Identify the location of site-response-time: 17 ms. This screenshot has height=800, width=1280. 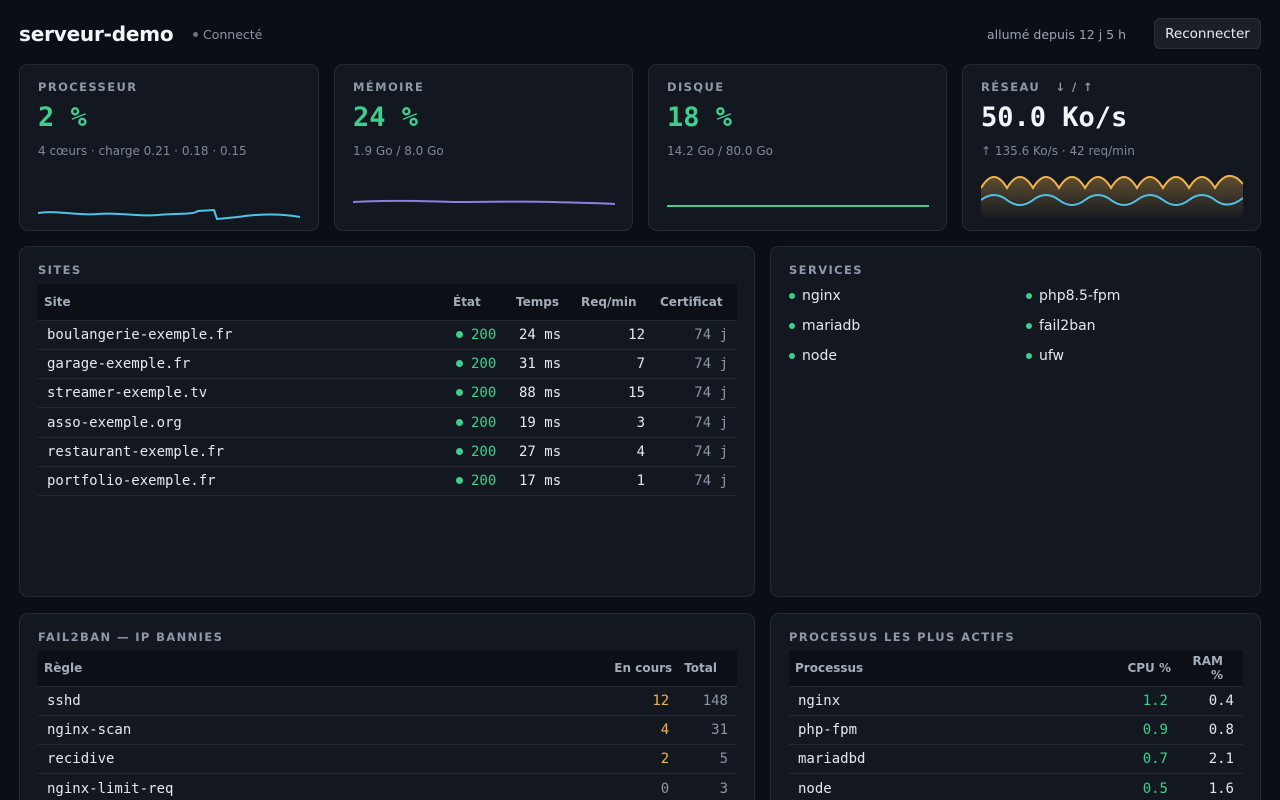
(542, 481).